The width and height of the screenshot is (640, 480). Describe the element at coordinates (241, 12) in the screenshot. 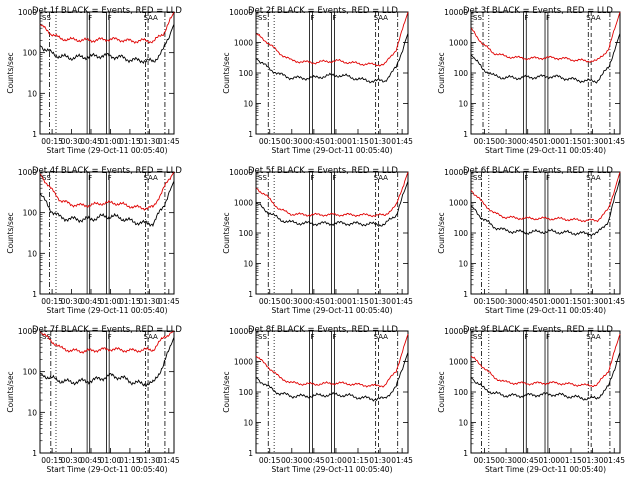

I see `y-tick-label: 10000` at that location.